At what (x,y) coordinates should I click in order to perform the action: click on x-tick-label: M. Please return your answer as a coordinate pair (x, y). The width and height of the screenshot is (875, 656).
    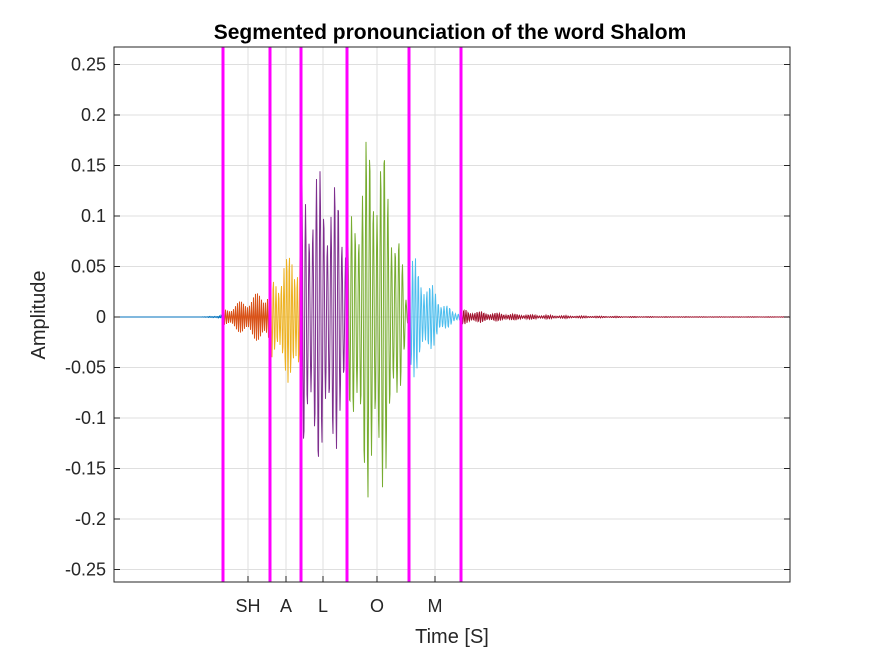
    Looking at the image, I should click on (435, 606).